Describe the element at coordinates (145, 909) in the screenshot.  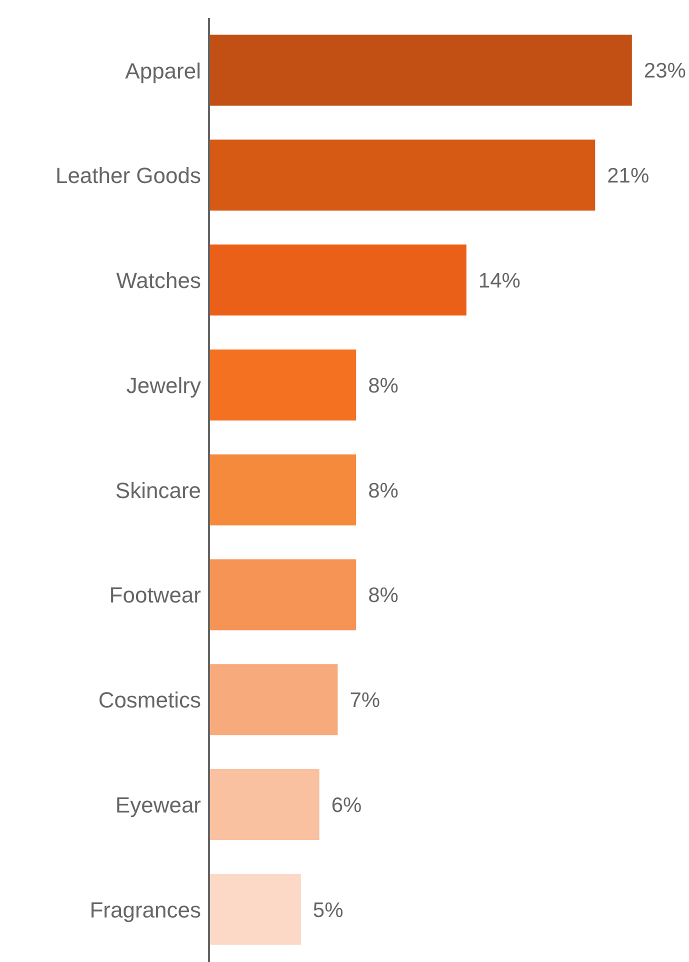
I see `y-tick-label: Fragrances` at that location.